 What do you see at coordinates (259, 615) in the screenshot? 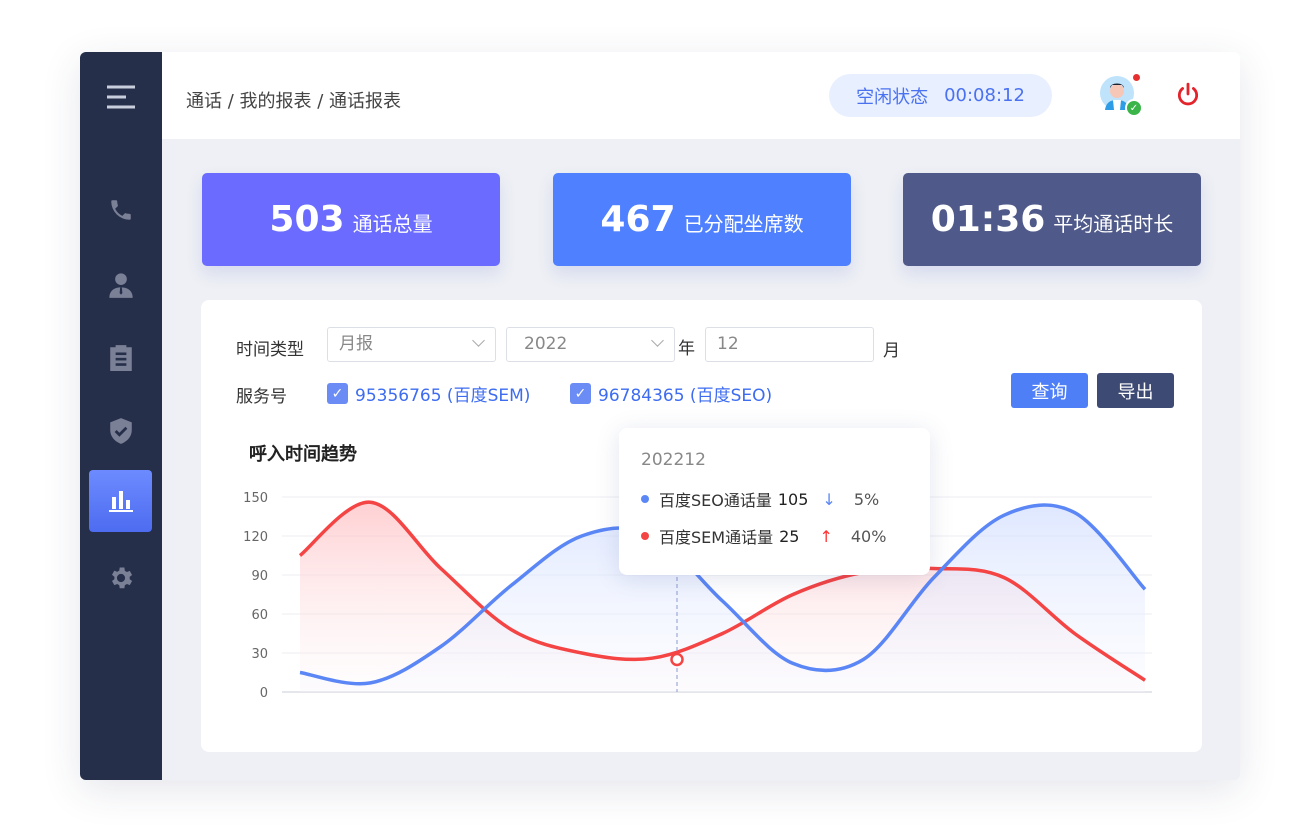
I see `y-tick-label: 60` at bounding box center [259, 615].